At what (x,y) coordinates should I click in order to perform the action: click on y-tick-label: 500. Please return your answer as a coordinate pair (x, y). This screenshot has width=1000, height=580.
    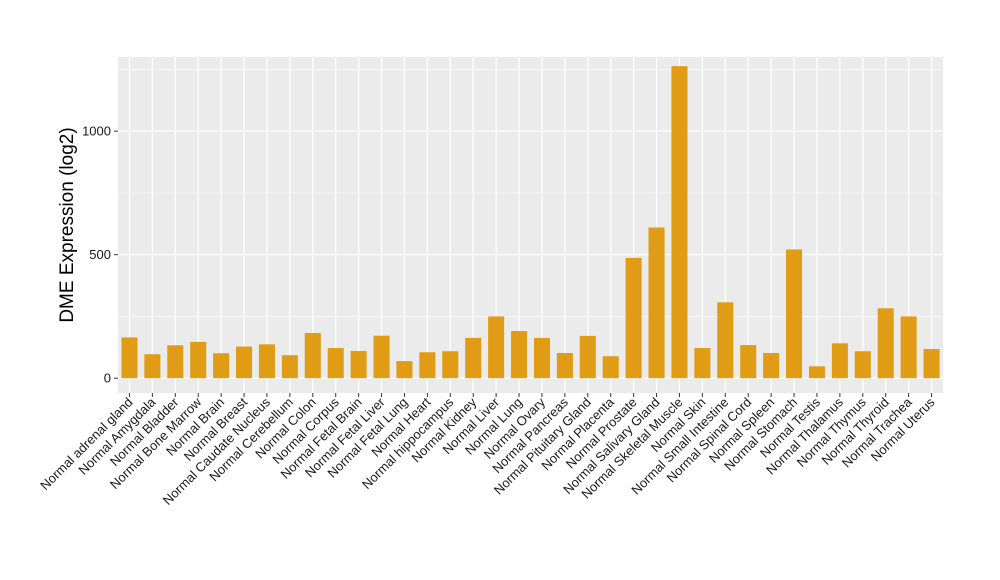
    Looking at the image, I should click on (100, 254).